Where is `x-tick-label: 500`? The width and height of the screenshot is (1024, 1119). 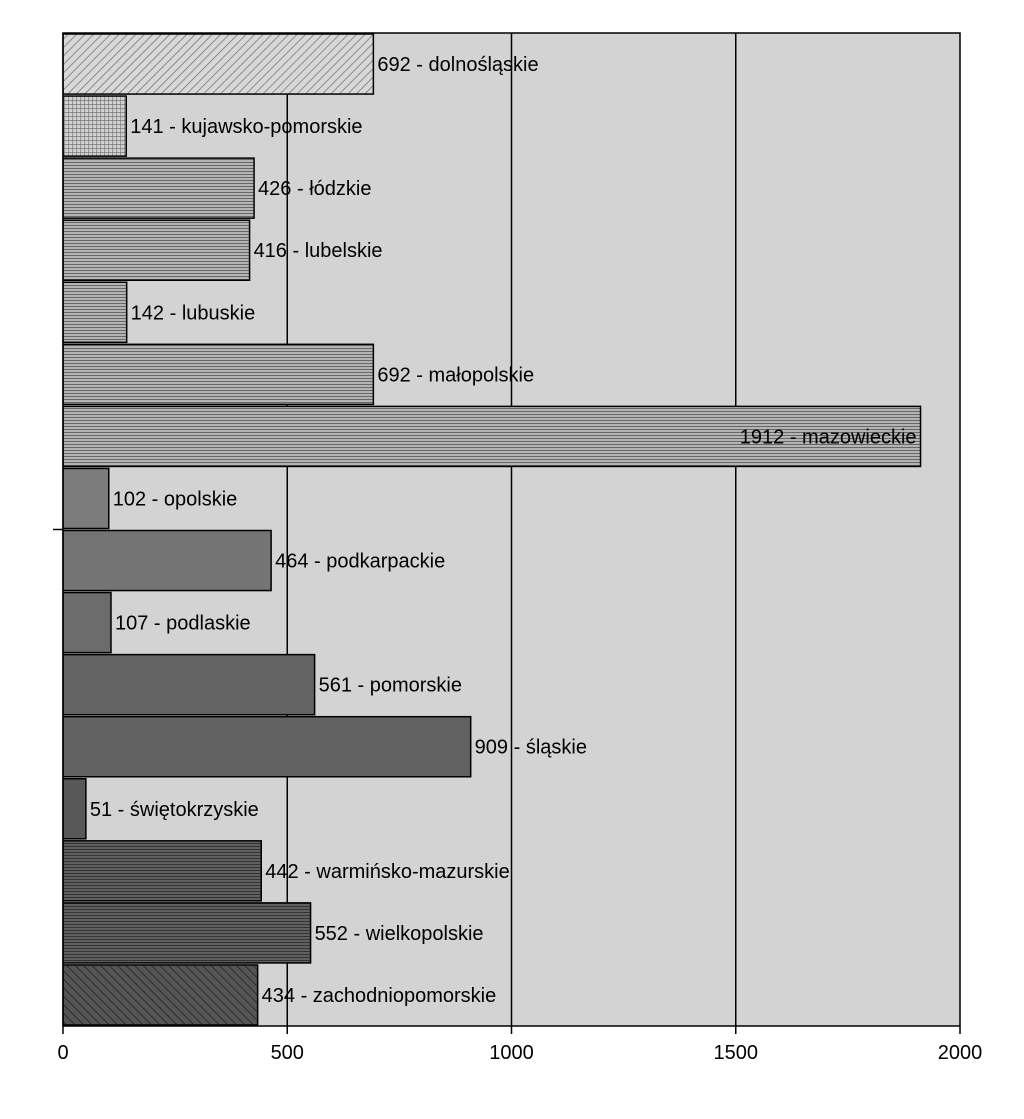
x-tick-label: 500 is located at coordinates (287, 1053).